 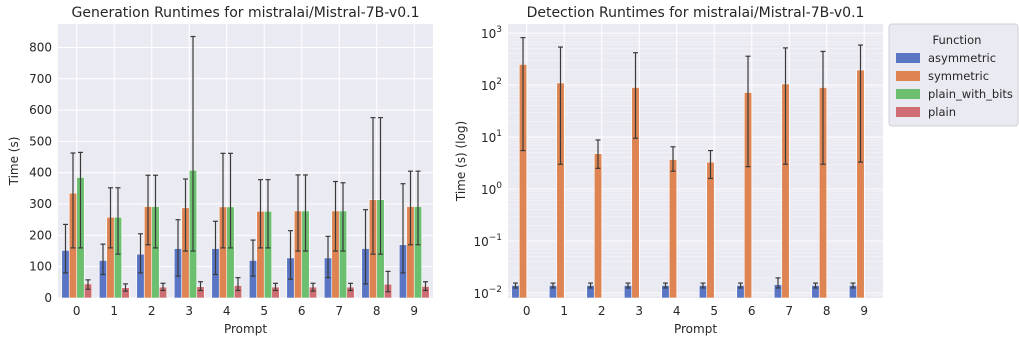 I want to click on y-tick-label: 0, so click(x=48, y=298).